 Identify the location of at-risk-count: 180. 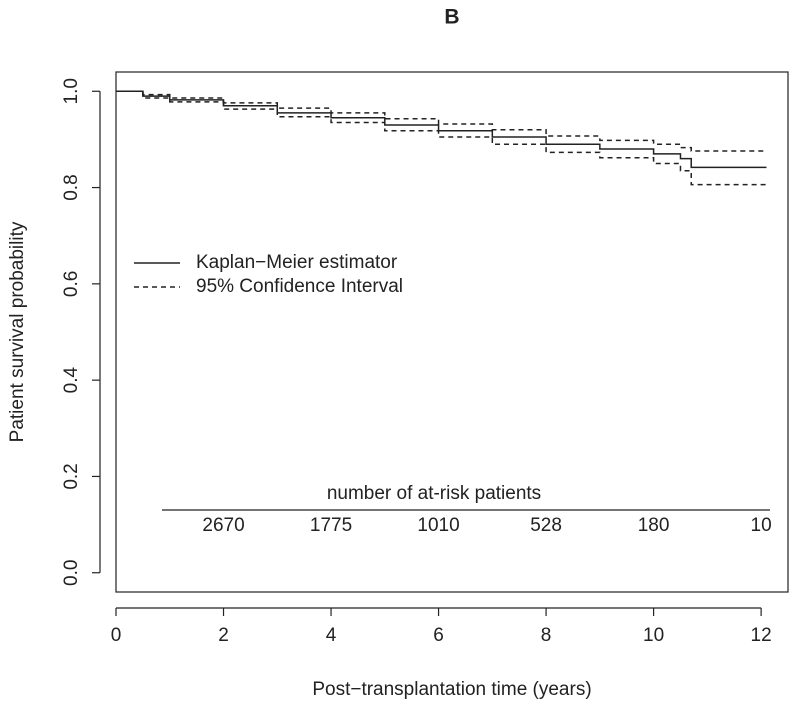
(654, 525).